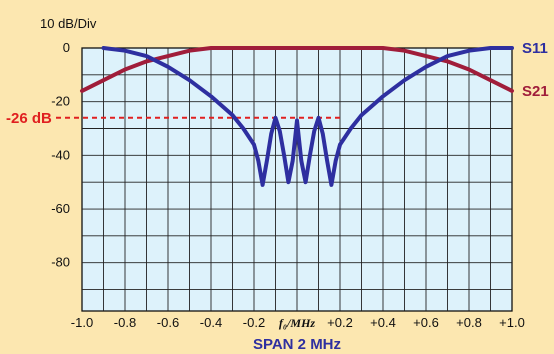  I want to click on x-tick-label: -0.8, so click(125, 322).